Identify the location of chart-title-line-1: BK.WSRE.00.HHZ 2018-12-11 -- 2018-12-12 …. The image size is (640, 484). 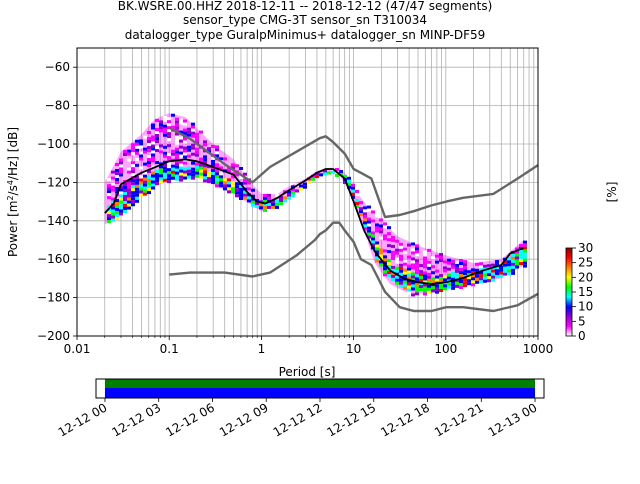
(305, 6).